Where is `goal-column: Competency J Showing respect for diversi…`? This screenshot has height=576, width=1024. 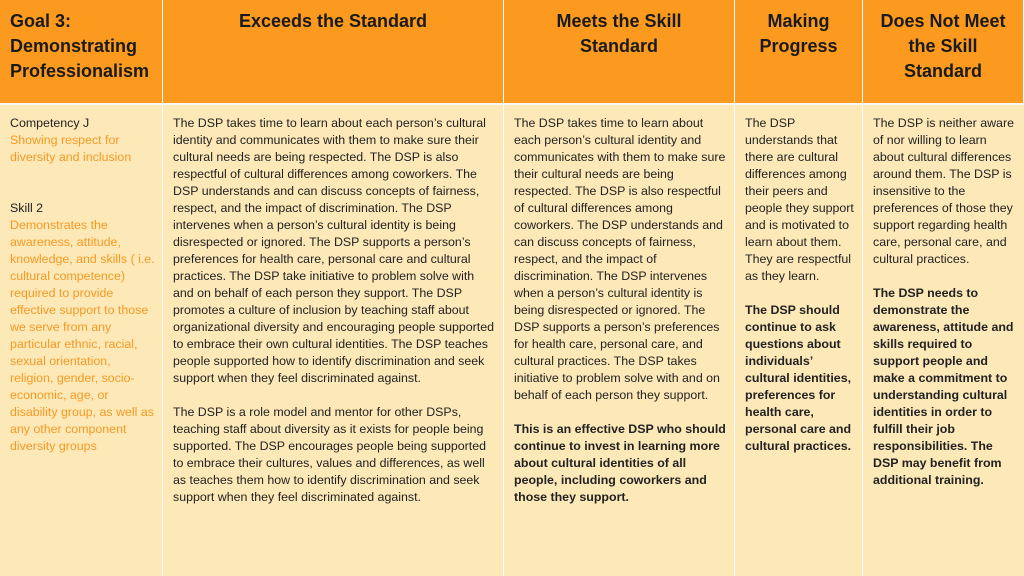 goal-column: Competency J Showing respect for diversi… is located at coordinates (81, 340).